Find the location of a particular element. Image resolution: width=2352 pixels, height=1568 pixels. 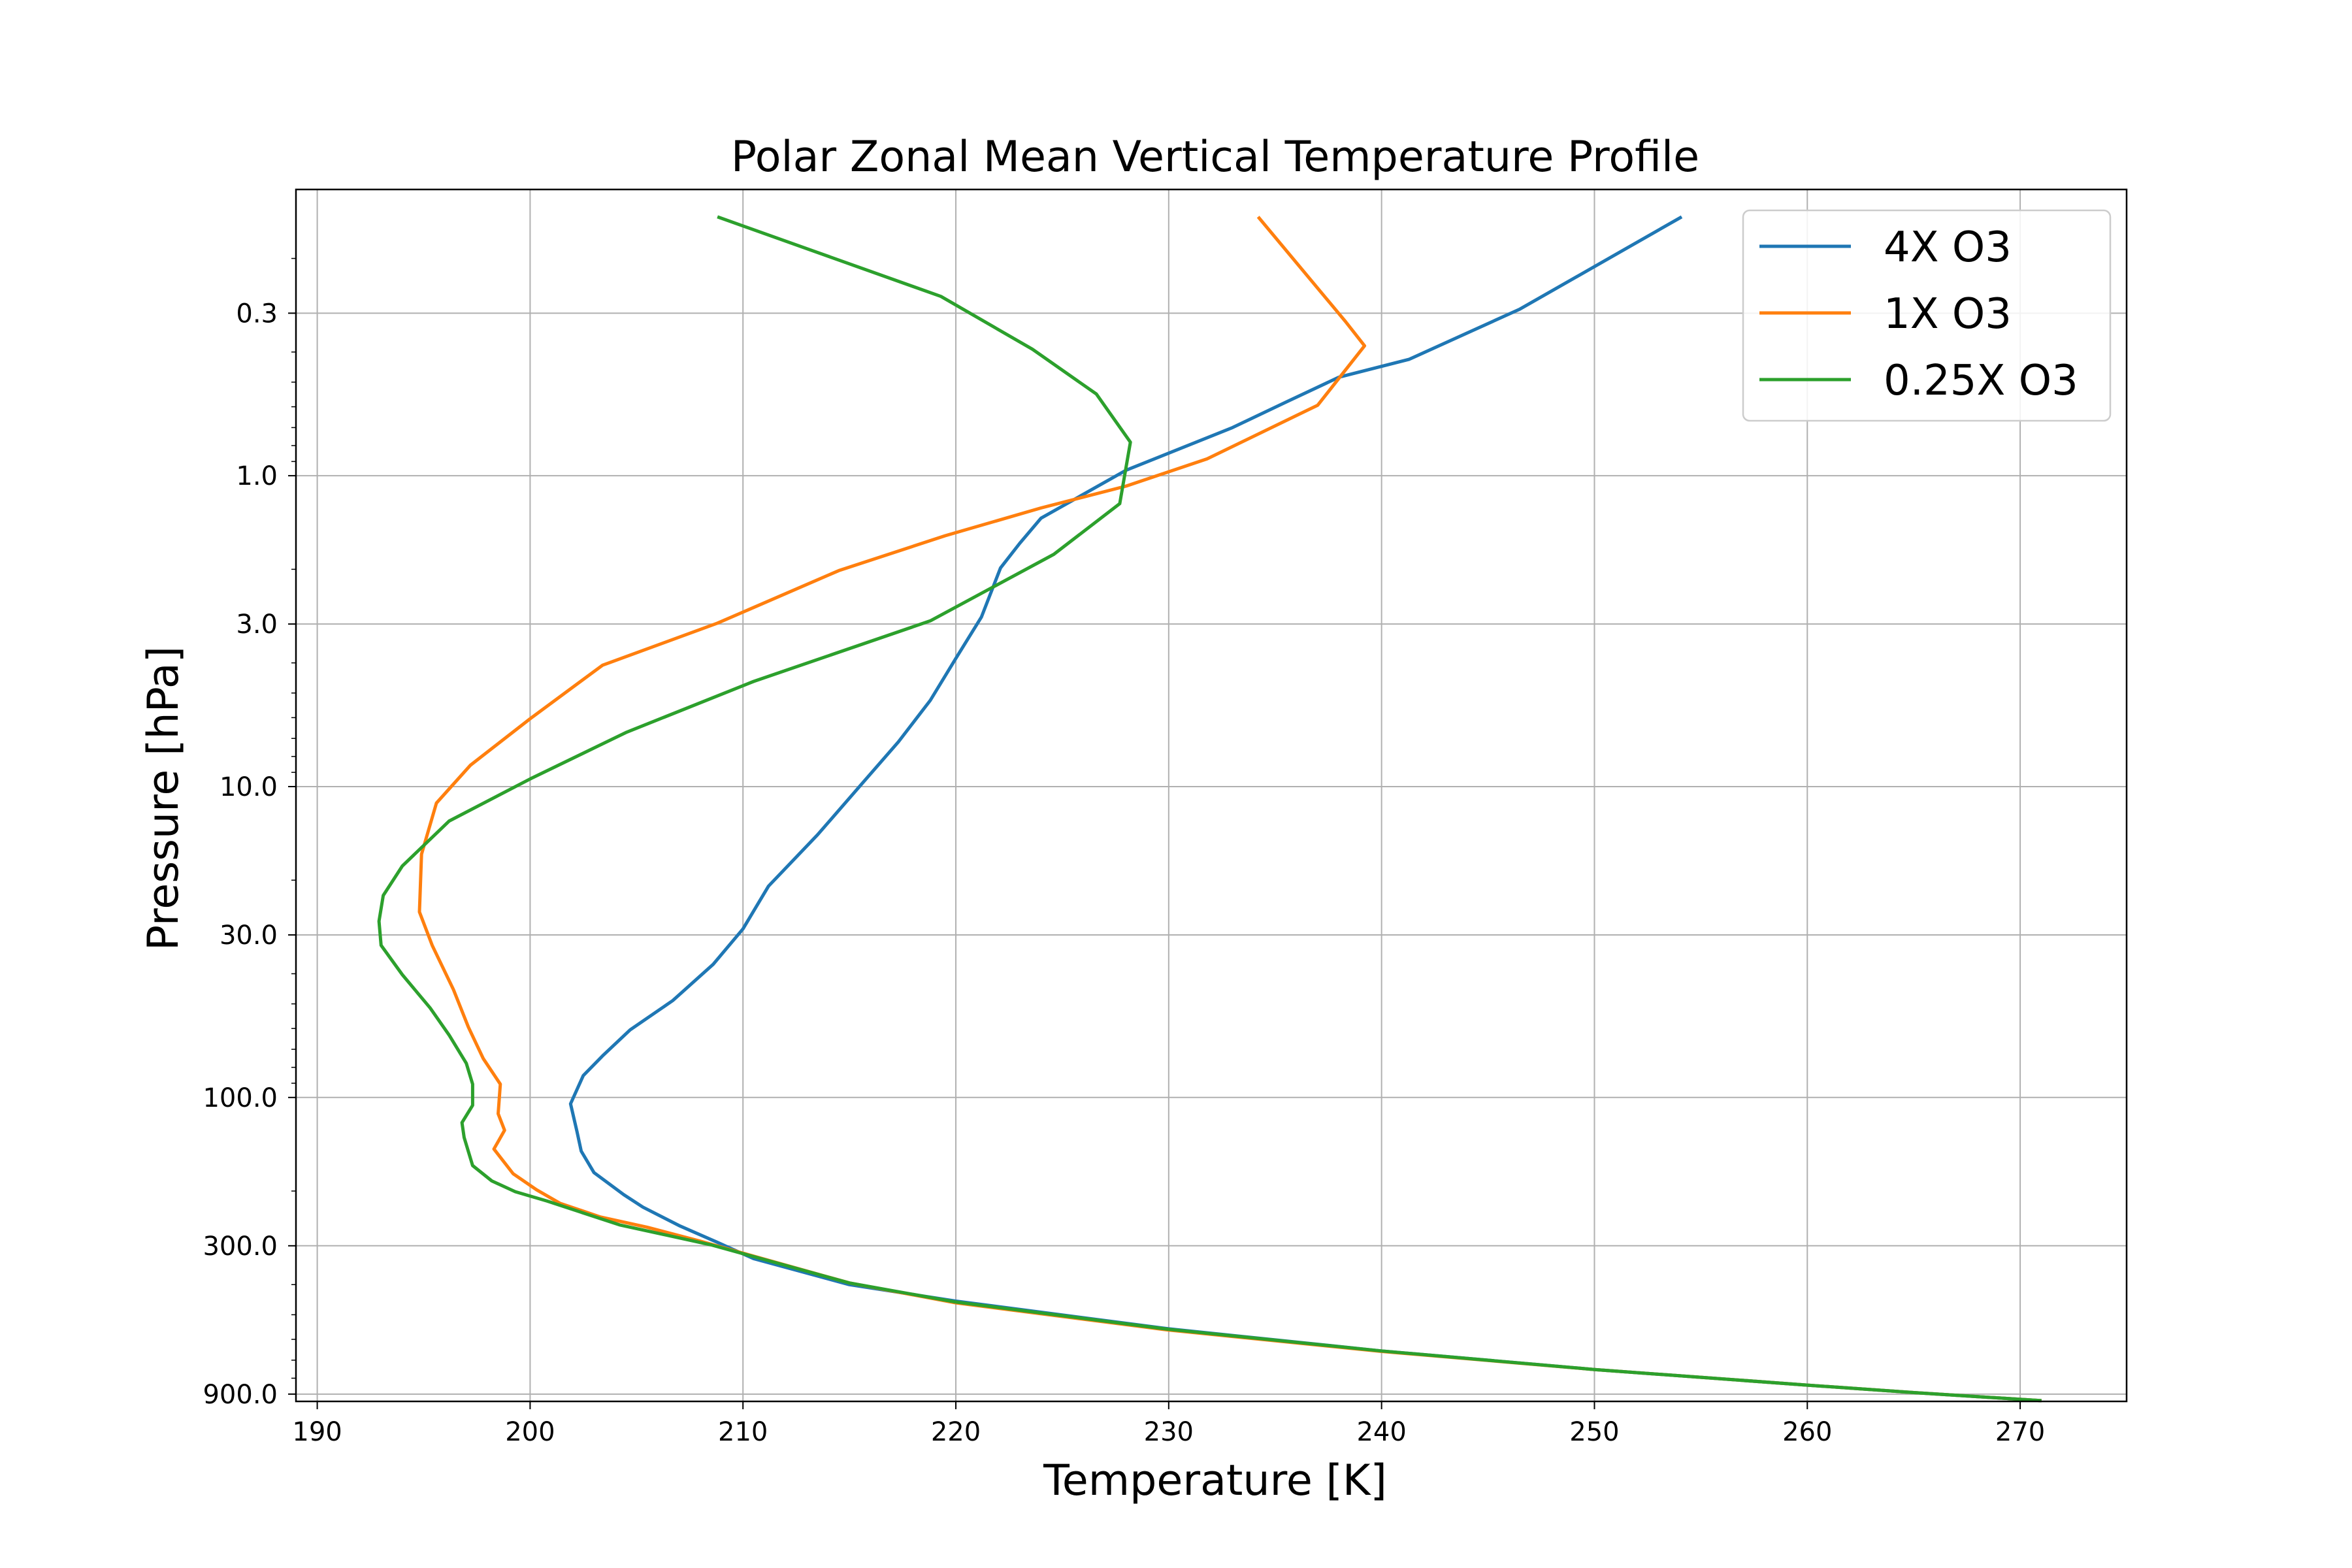

x-tick-label: 230 is located at coordinates (1169, 1432).